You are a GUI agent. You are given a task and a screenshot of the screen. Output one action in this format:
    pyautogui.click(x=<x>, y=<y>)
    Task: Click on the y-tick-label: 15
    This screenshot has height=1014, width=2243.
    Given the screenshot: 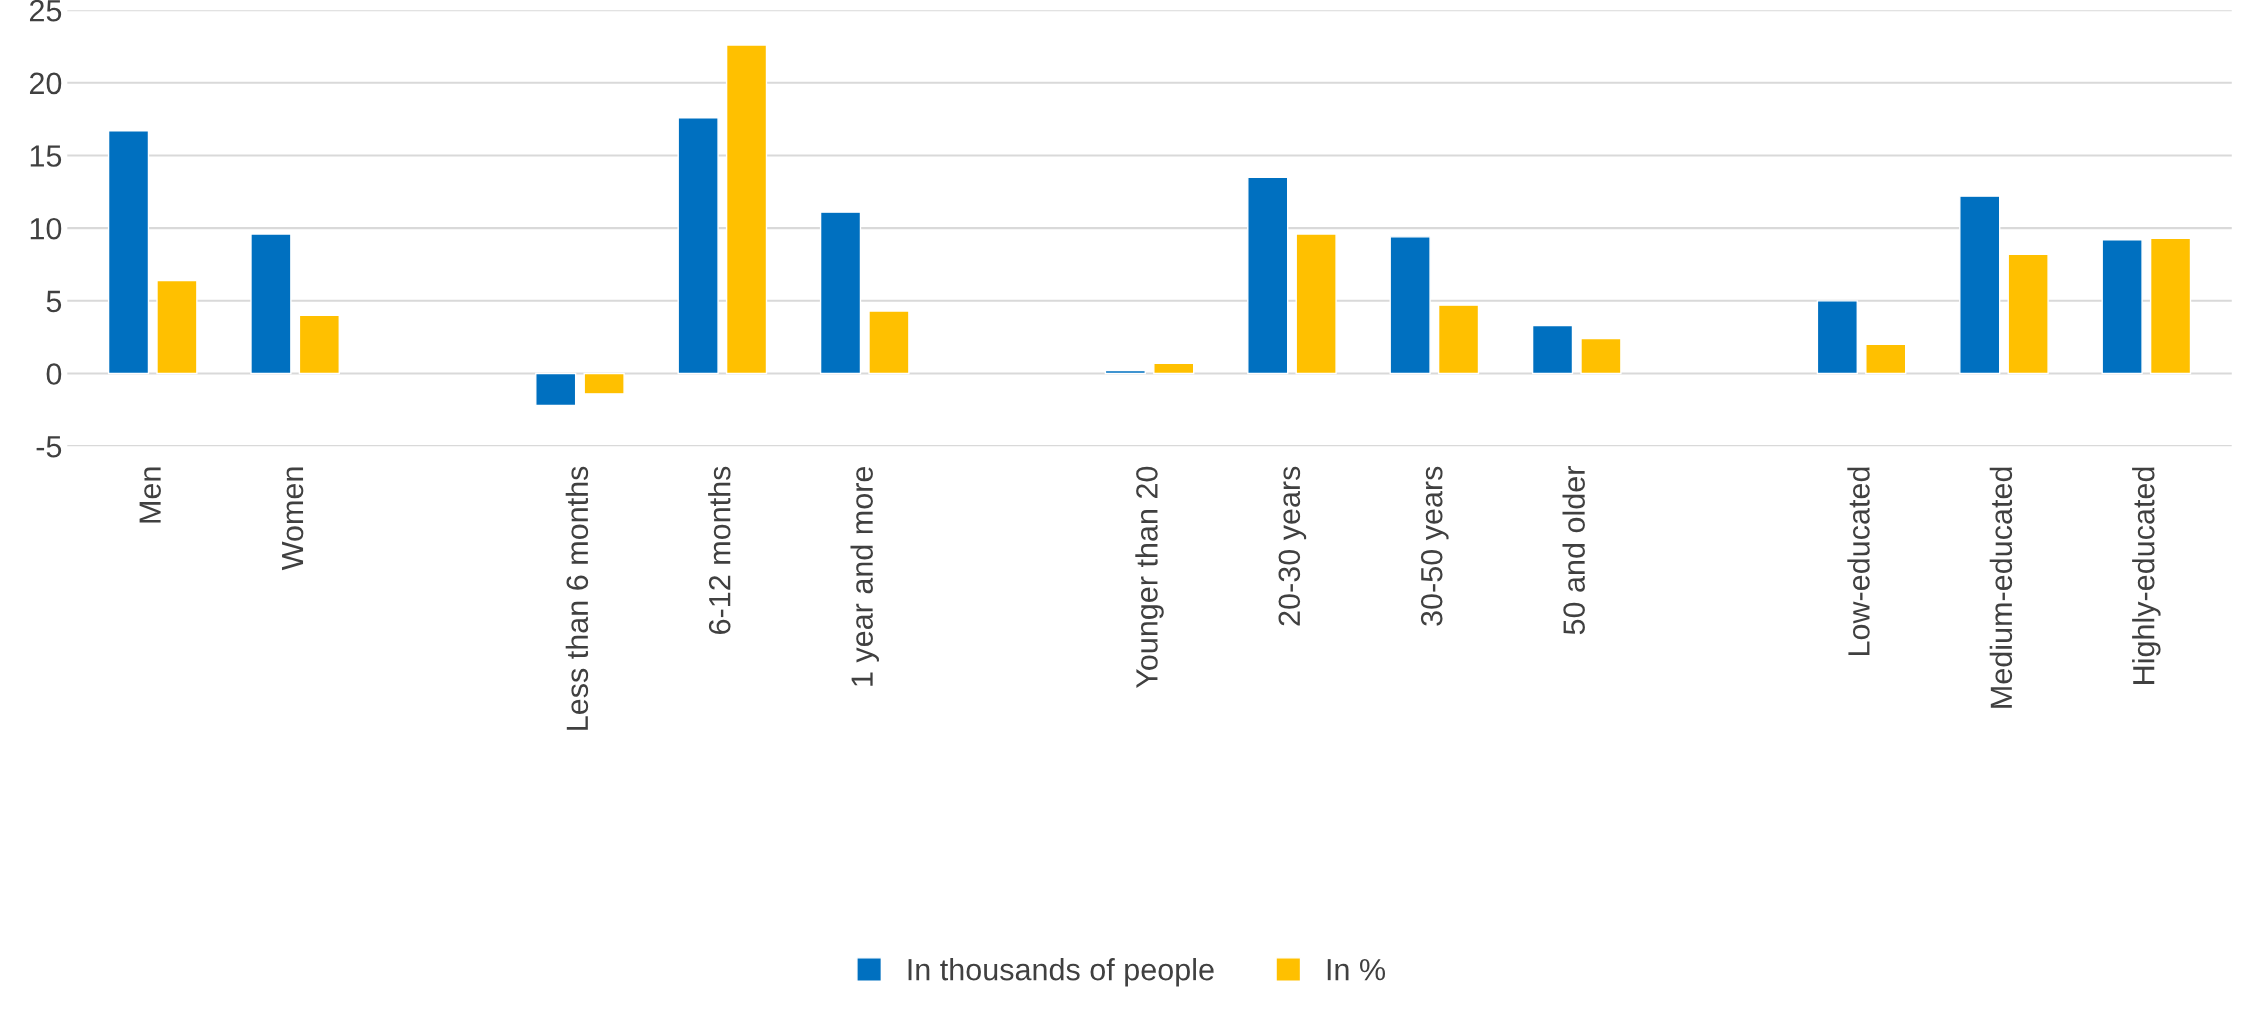 What is the action you would take?
    pyautogui.click(x=46, y=156)
    